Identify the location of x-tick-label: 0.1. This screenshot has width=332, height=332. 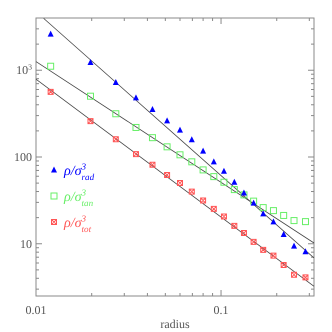
(221, 310).